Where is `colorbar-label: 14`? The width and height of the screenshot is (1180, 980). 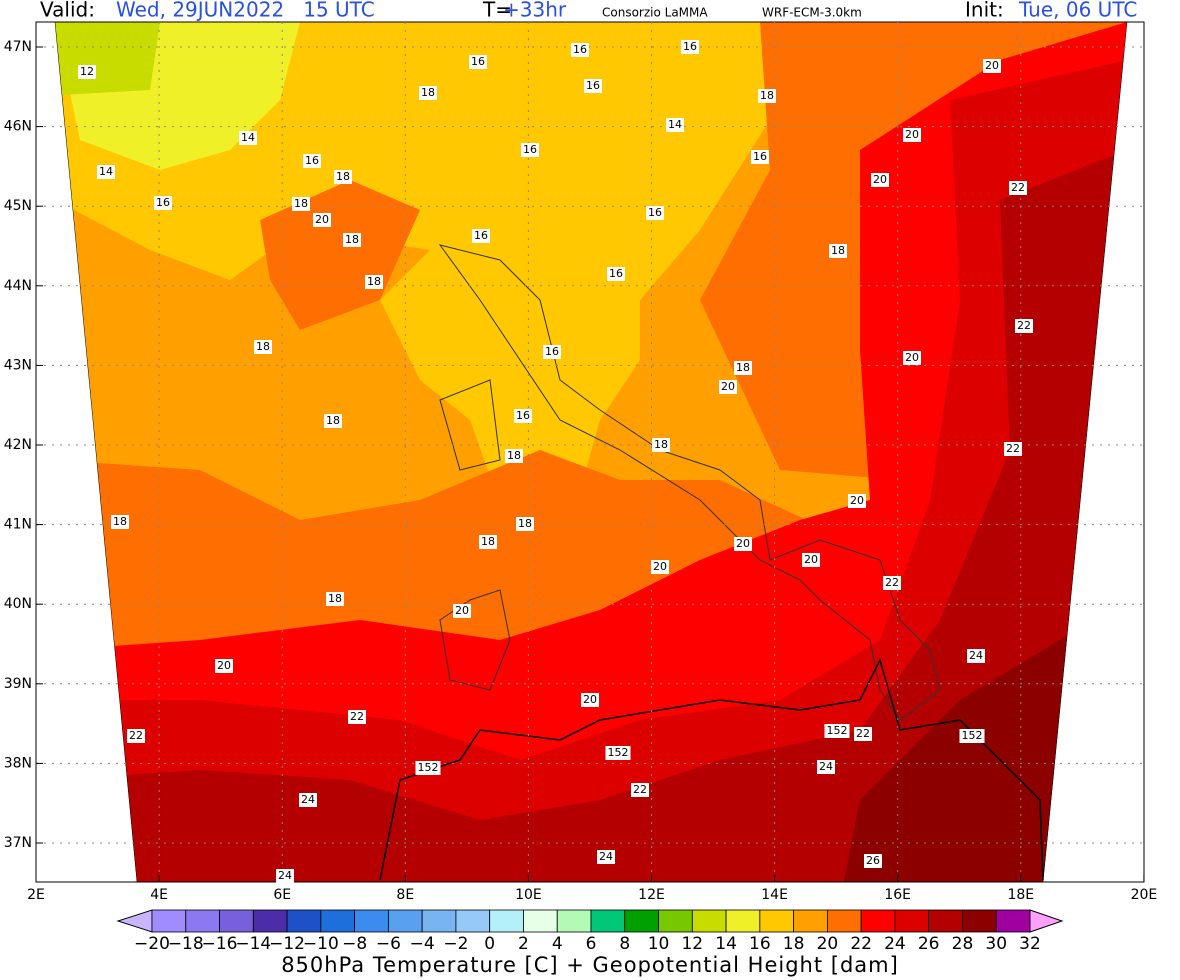 colorbar-label: 14 is located at coordinates (726, 944).